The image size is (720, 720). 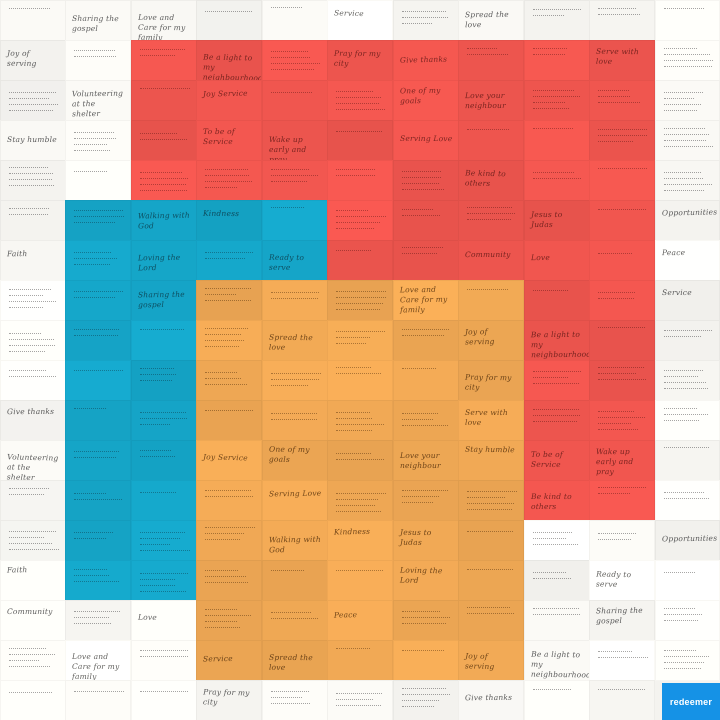 I want to click on note-card: Community, so click(x=491, y=260).